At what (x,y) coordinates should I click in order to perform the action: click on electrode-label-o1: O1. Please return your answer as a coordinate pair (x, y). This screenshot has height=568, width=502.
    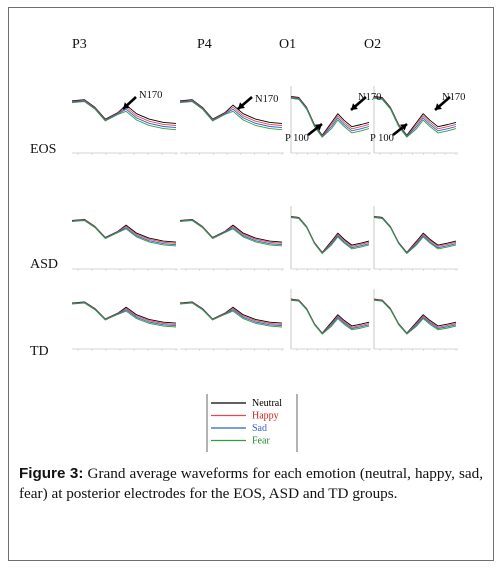
    Looking at the image, I should click on (287, 44).